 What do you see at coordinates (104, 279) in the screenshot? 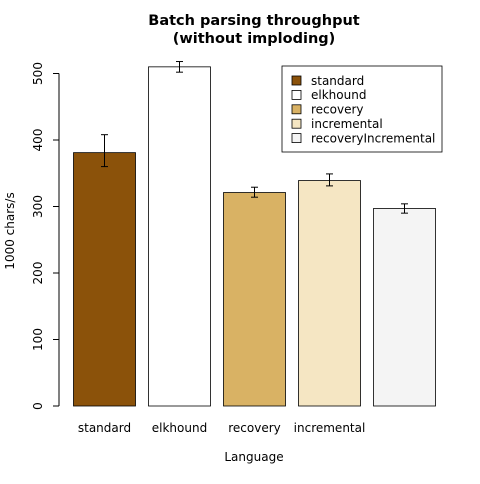
I see `bar-standard` at bounding box center [104, 279].